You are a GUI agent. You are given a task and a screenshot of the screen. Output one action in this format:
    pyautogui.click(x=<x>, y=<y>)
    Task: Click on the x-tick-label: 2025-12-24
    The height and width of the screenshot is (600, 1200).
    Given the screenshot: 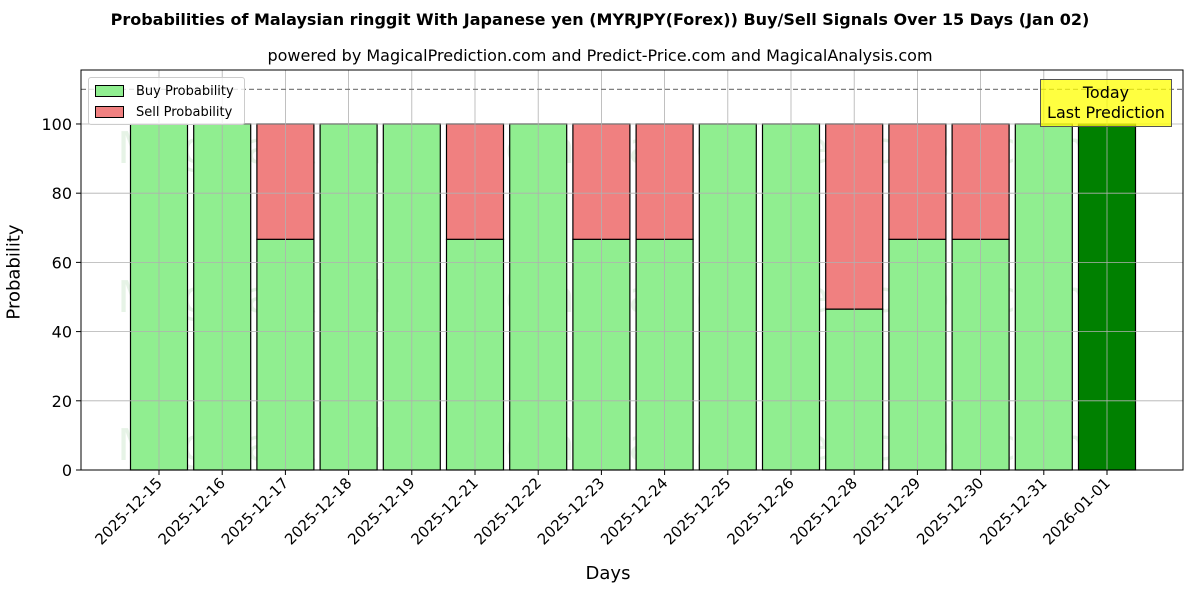 What is the action you would take?
    pyautogui.click(x=634, y=511)
    